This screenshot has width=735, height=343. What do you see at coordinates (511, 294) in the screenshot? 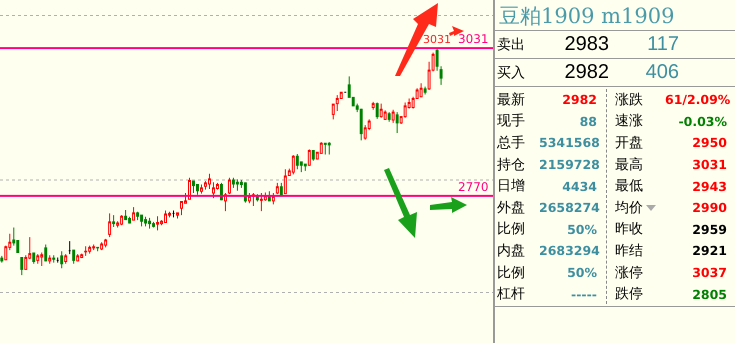
I see `text: 杠杆` at bounding box center [511, 294].